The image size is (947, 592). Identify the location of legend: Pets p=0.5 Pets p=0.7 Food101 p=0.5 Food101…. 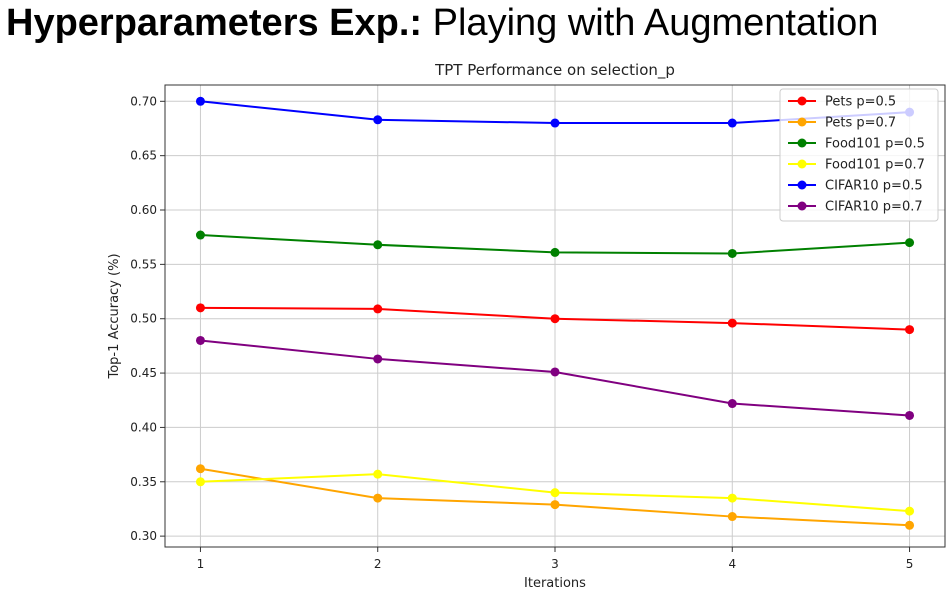
(859, 155).